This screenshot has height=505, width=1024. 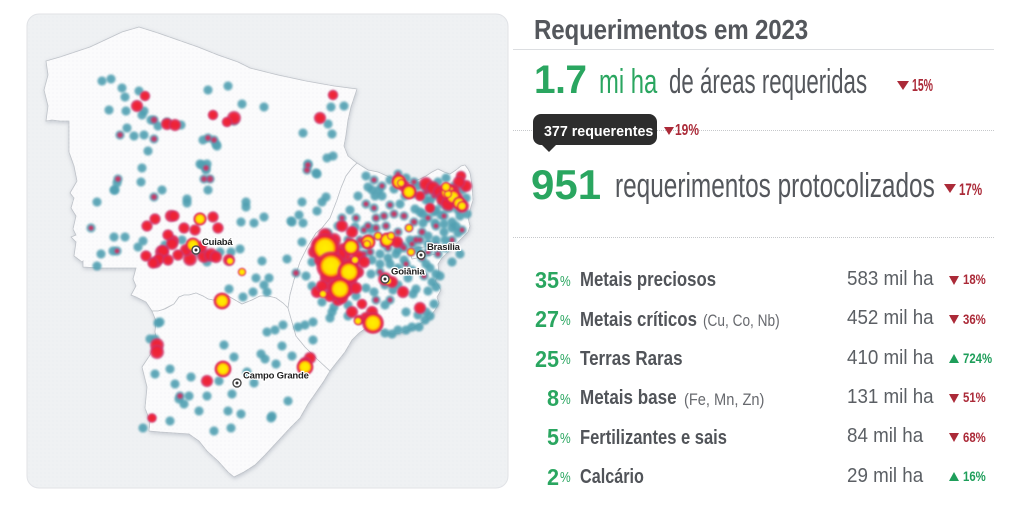 I want to click on svg-text: Brasília, so click(x=444, y=247).